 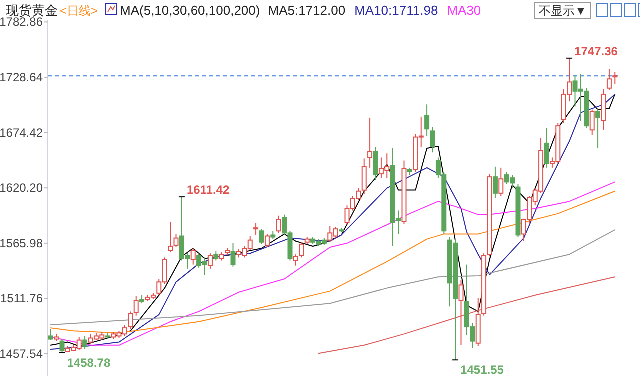 What do you see at coordinates (190, 10) in the screenshot?
I see `legend-title: MA(5,10,30,60,100,200)` at bounding box center [190, 10].